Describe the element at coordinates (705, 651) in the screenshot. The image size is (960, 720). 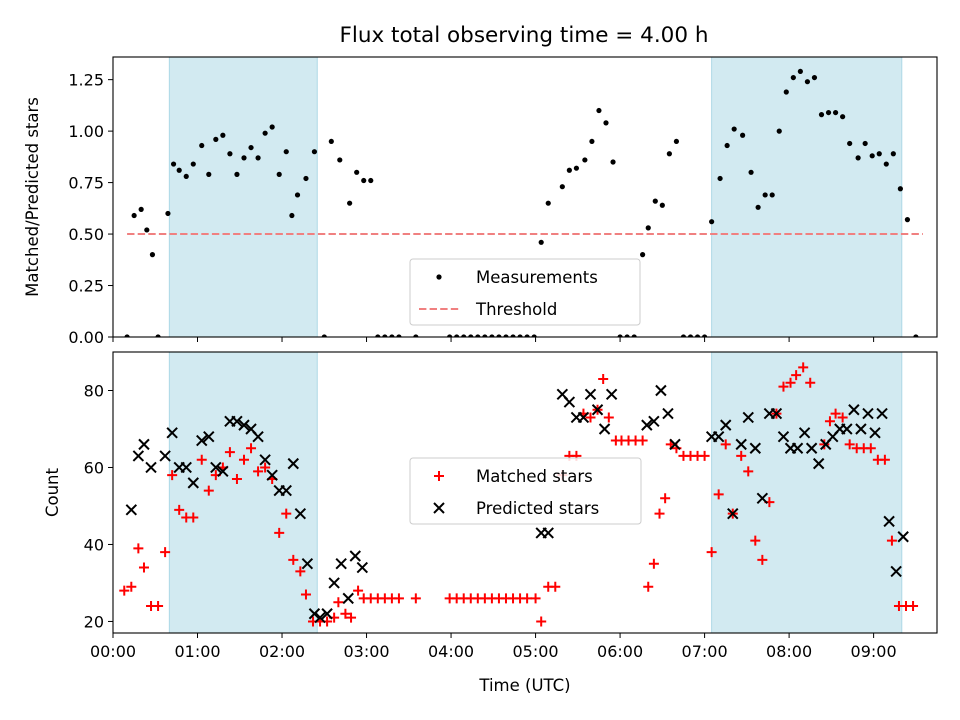
I see `x-tick-label: 07:00` at that location.